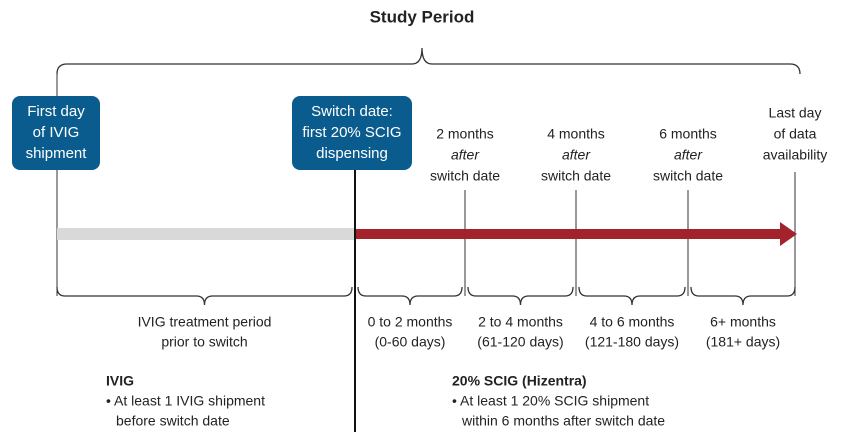  I want to click on box-label: First day, so click(56, 111).